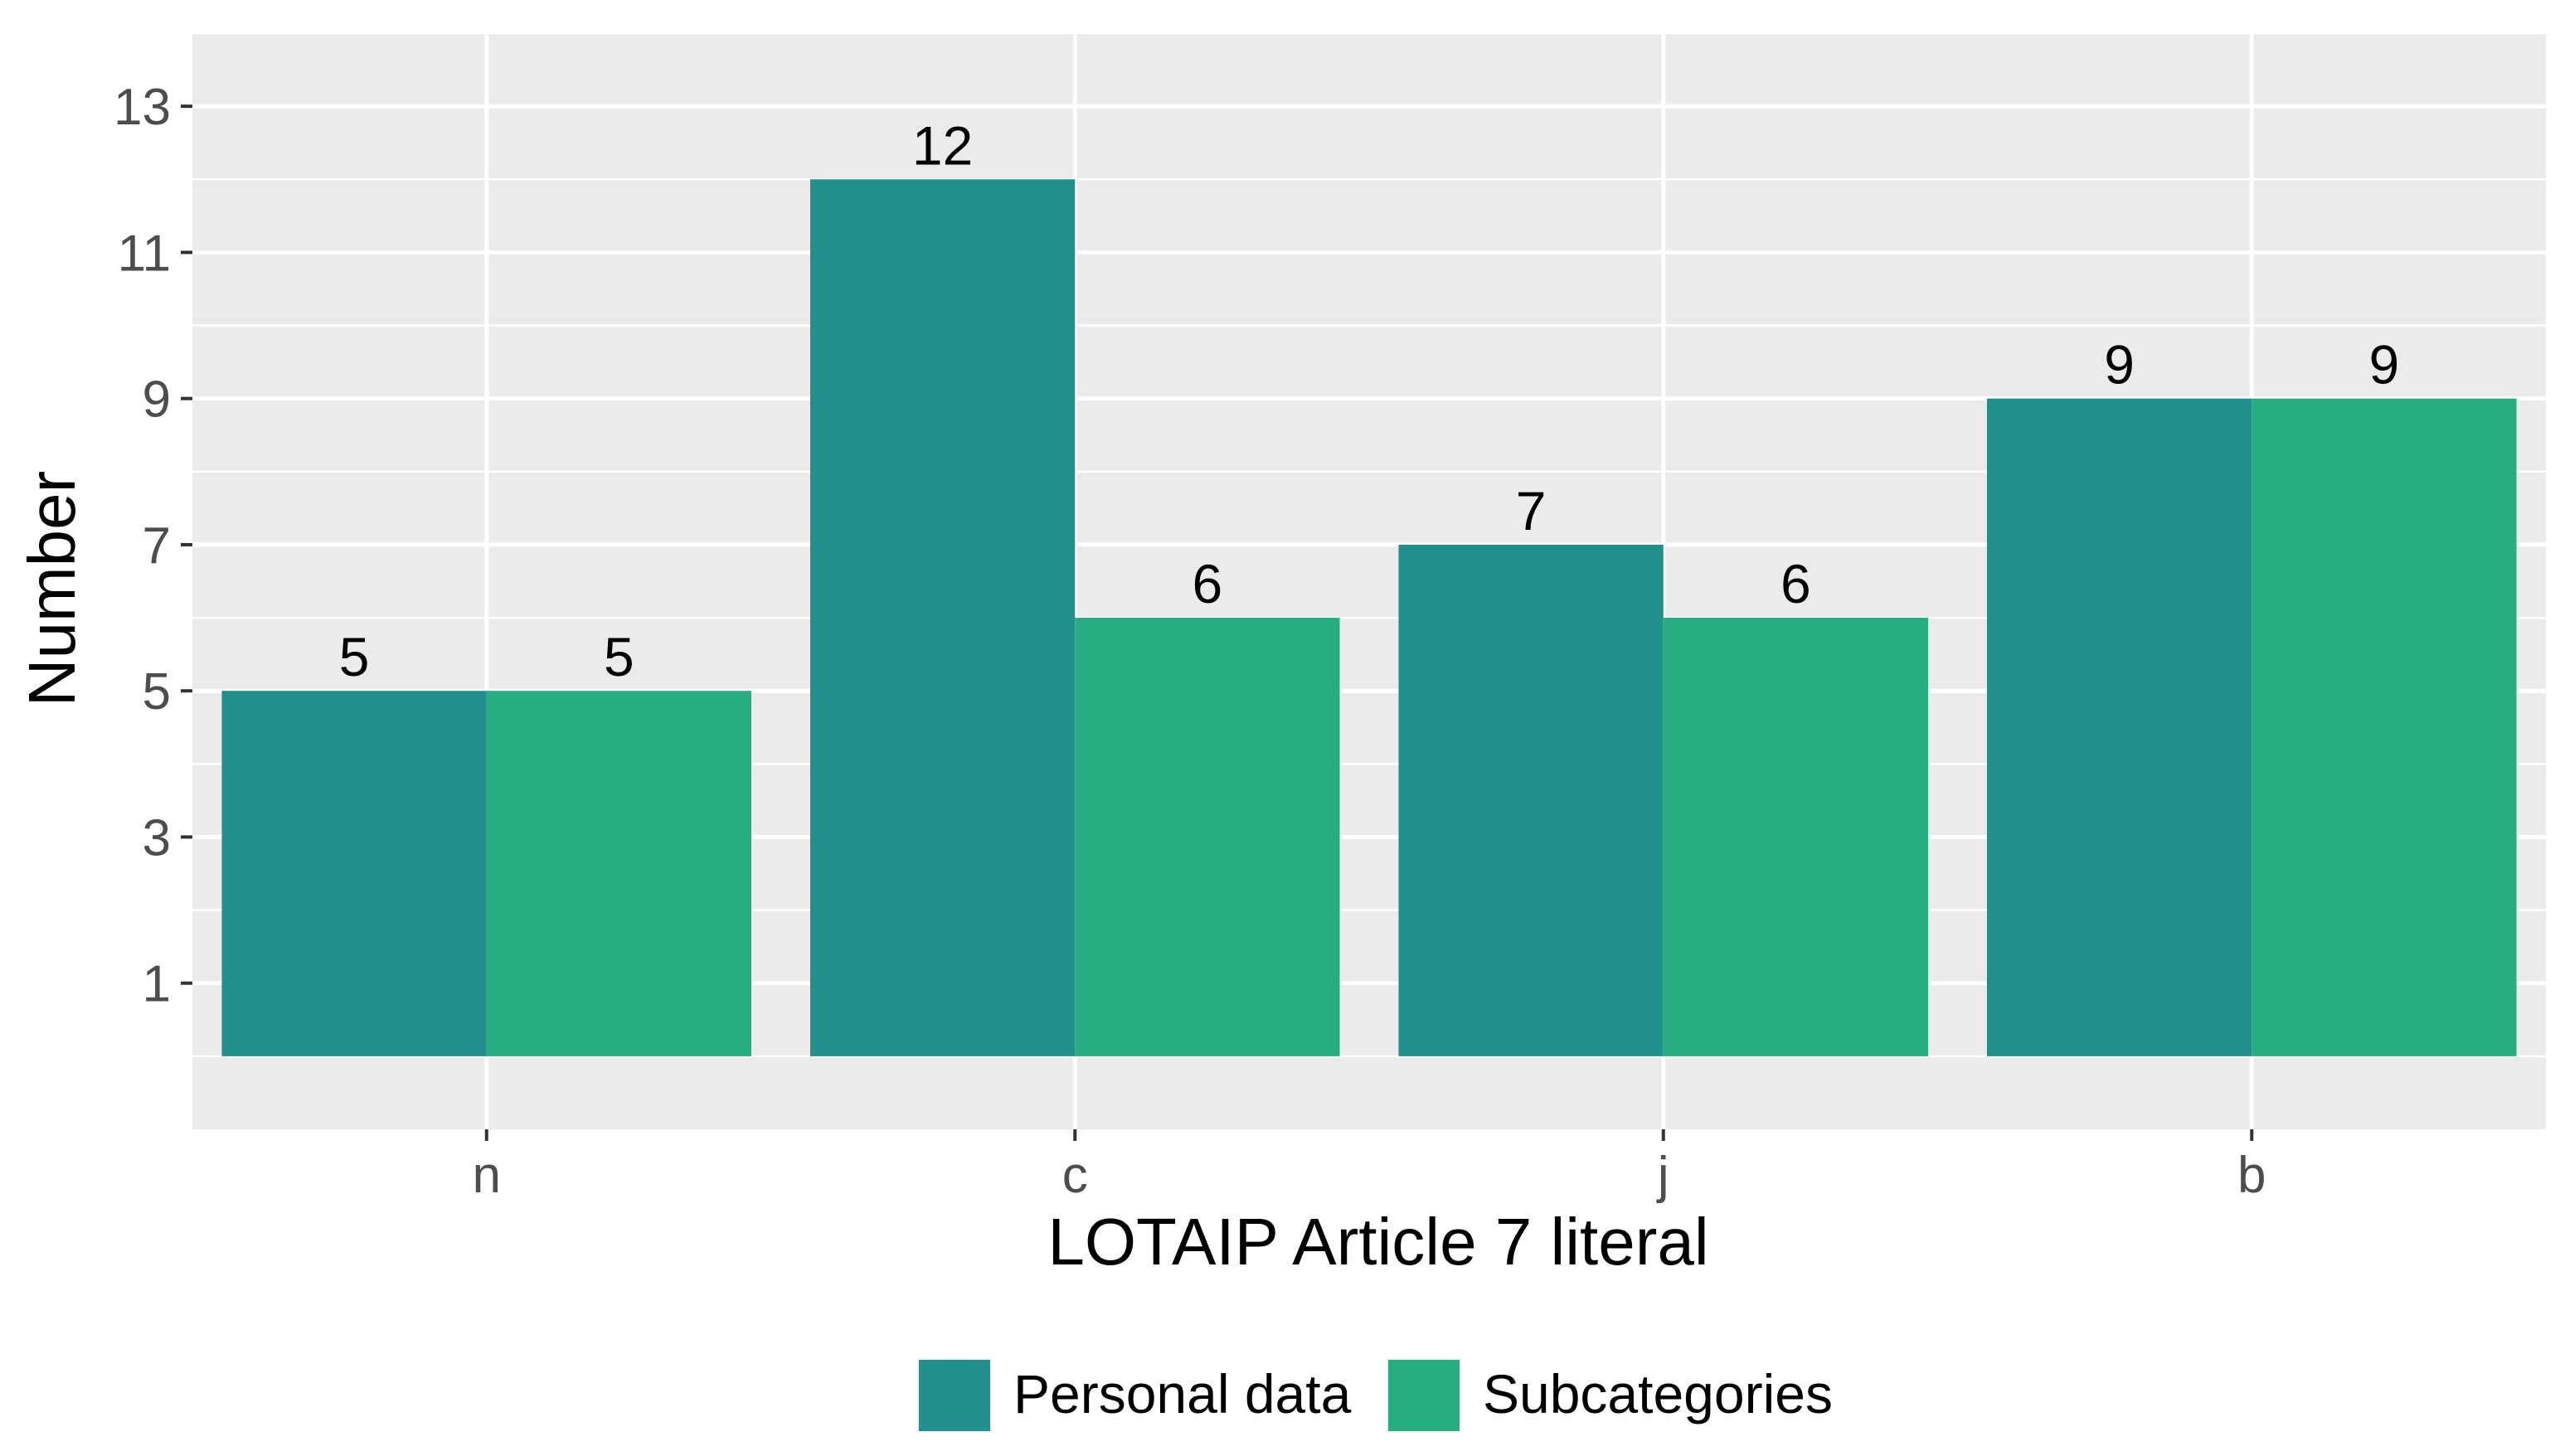  What do you see at coordinates (52, 589) in the screenshot?
I see `y-axis-title: Number` at bounding box center [52, 589].